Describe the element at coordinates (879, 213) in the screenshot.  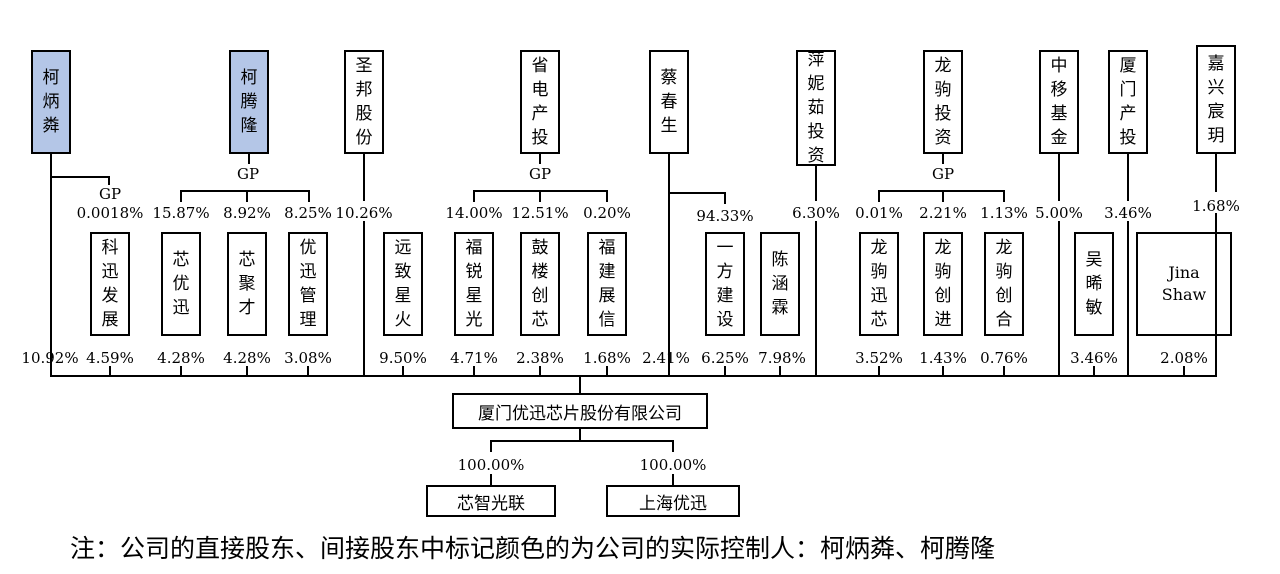
I see `pct-label: 0.01%` at that location.